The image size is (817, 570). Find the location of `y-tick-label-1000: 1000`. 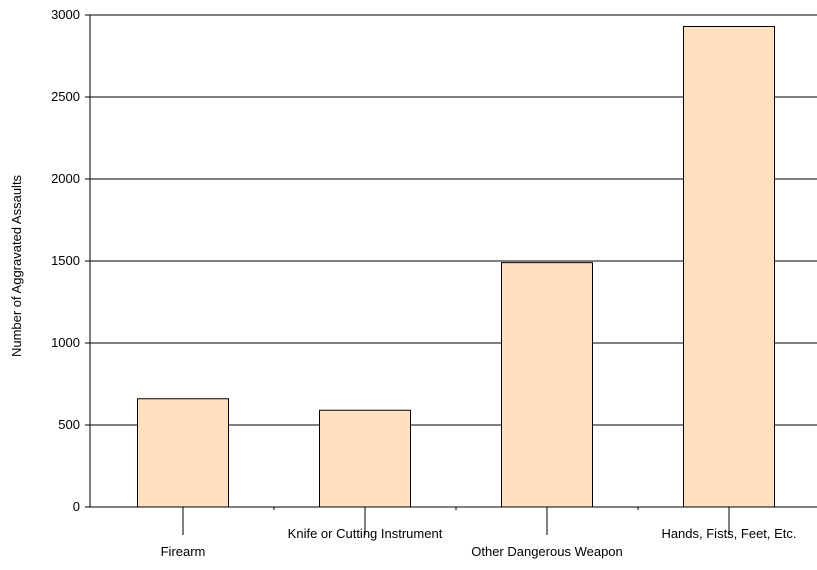

y-tick-label-1000: 1000 is located at coordinates (65, 342).